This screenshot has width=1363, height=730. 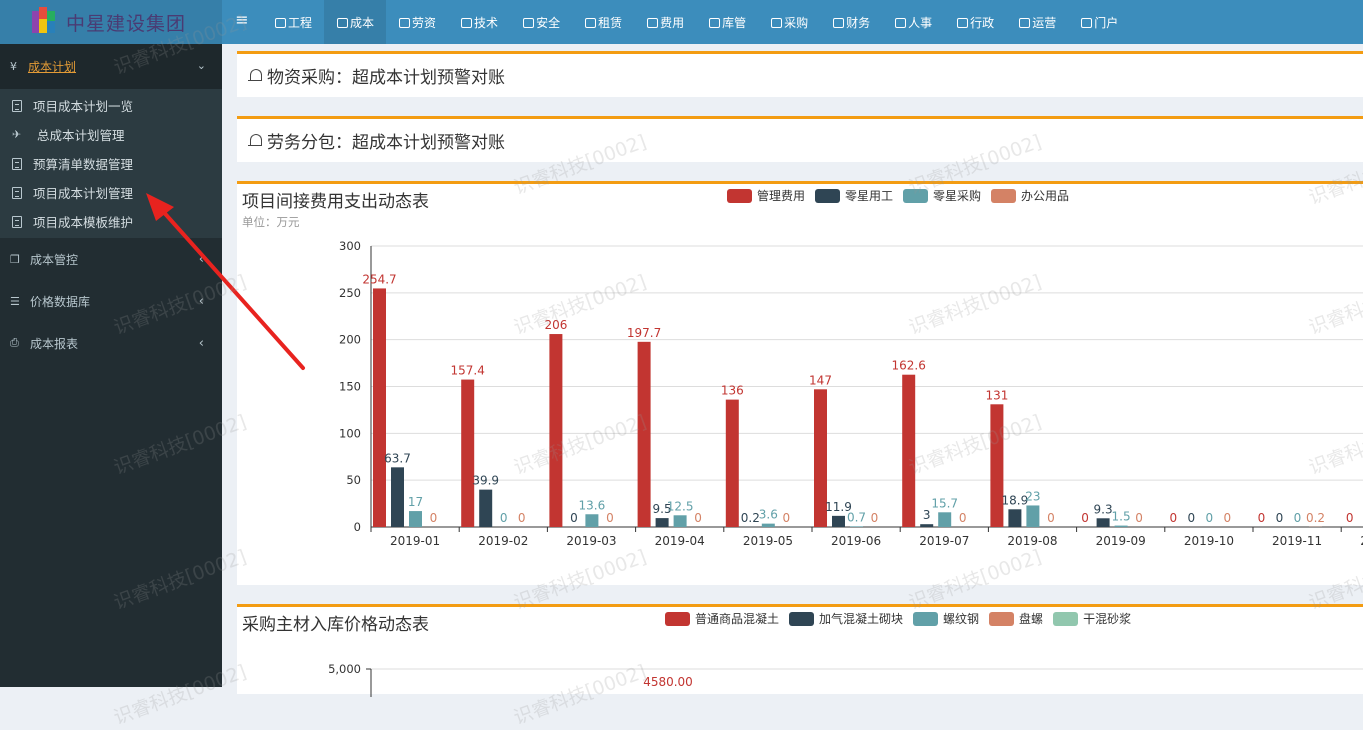 What do you see at coordinates (1032, 496) in the screenshot?
I see `bar-value-label: 23` at bounding box center [1032, 496].